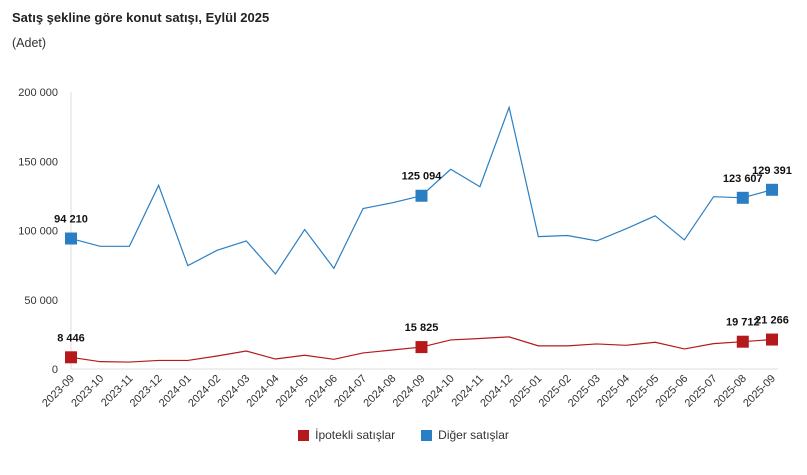  What do you see at coordinates (38, 232) in the screenshot?
I see `y-tick-label: 100 000` at bounding box center [38, 232].